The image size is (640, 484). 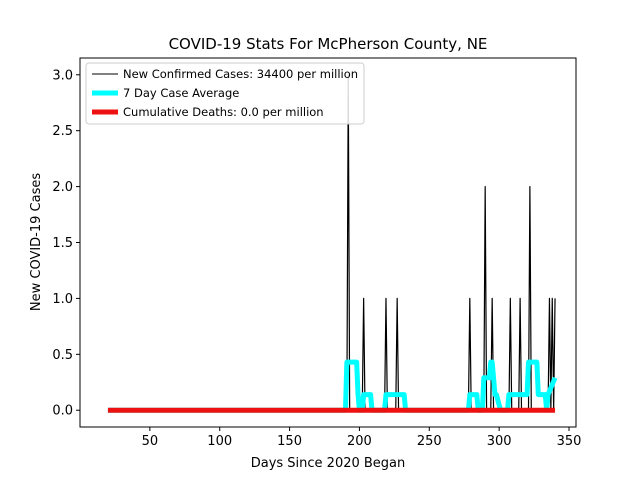 I want to click on x-tick-label: 250, so click(x=429, y=441).